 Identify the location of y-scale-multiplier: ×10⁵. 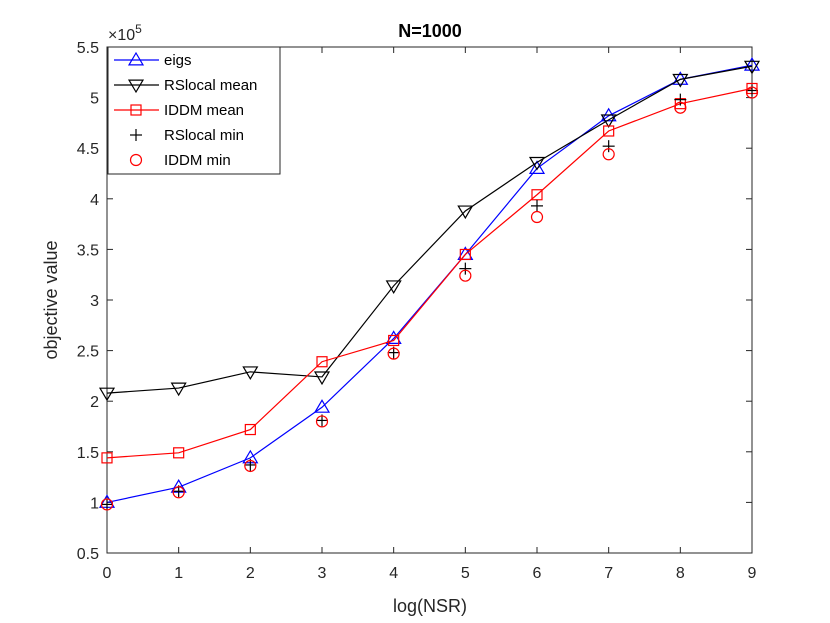
(125, 33).